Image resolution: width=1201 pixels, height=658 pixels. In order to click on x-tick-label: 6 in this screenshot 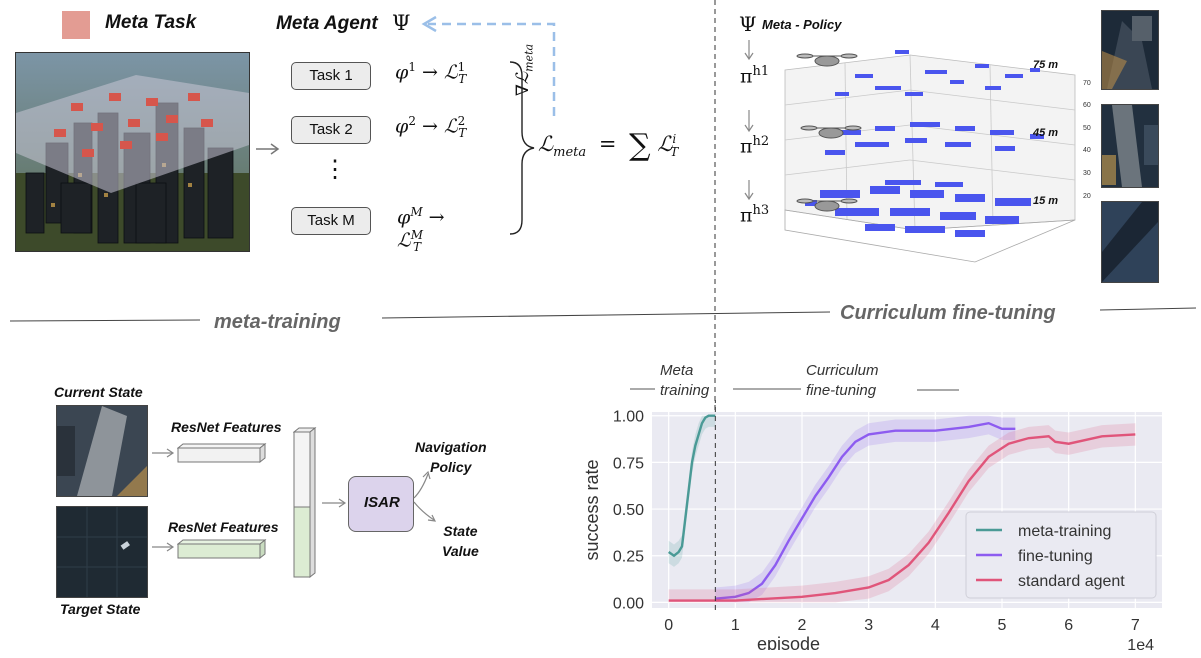, I will do `click(1068, 625)`.